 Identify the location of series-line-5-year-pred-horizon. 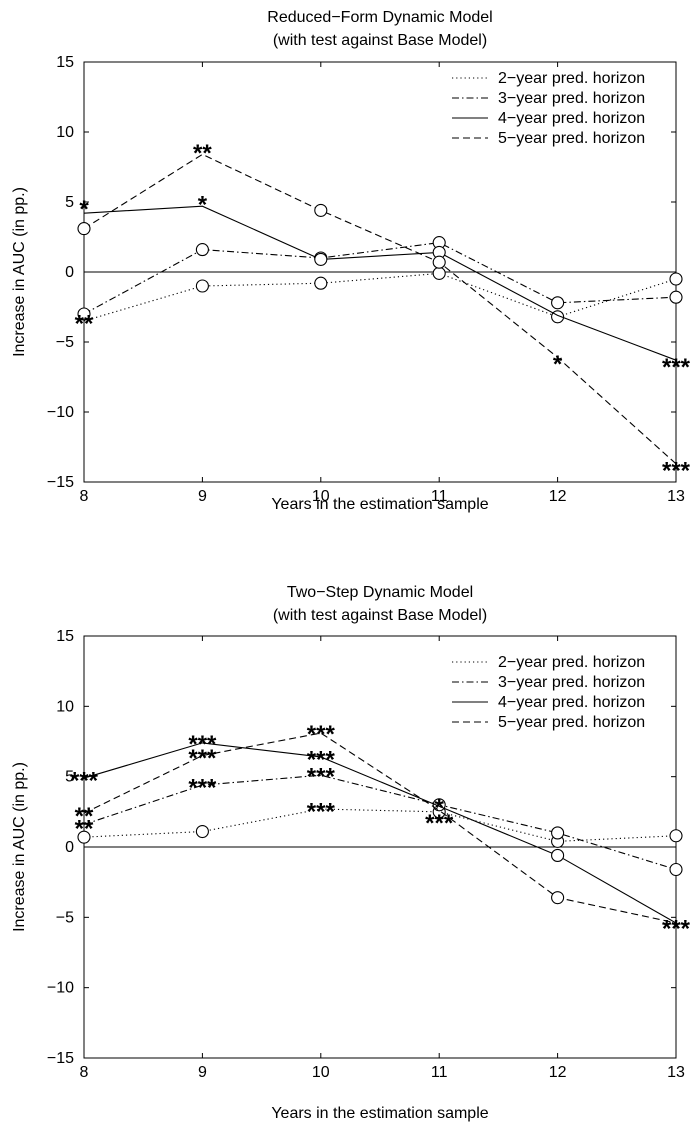
(380, 828).